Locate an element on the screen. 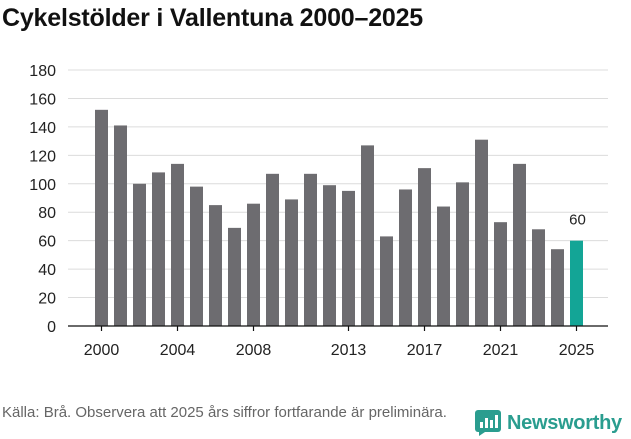 Image resolution: width=631 pixels, height=439 pixels. x-tick-label: 2021 is located at coordinates (501, 350).